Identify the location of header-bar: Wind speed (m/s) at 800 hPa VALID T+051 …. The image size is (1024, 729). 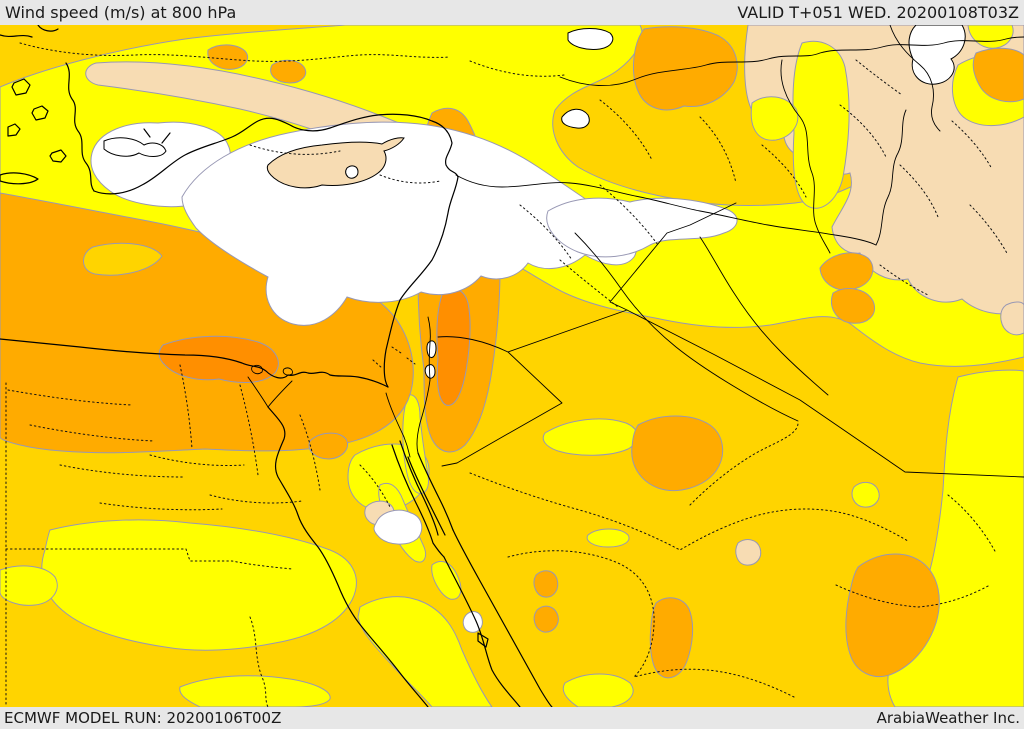
(512, 12).